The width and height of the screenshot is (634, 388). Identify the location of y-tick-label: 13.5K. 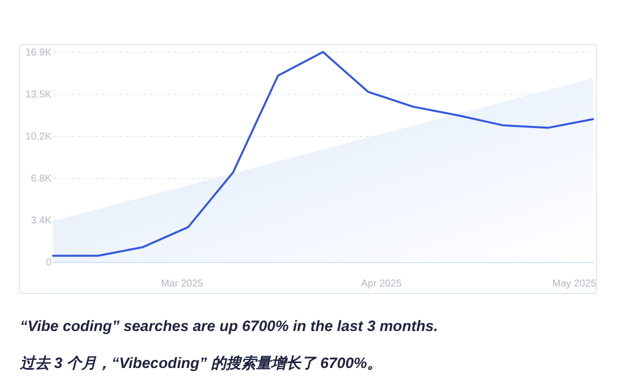
(38, 95).